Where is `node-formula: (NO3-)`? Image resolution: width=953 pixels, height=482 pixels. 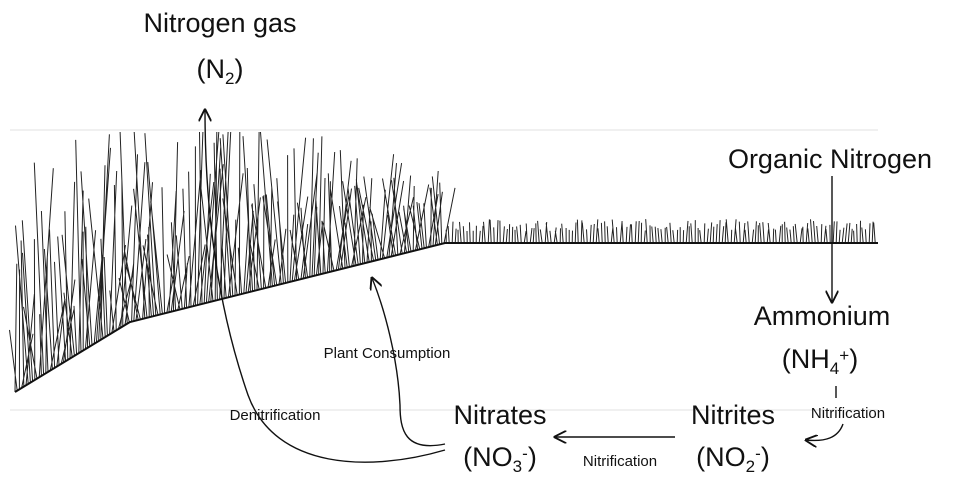
node-formula: (NO3-) is located at coordinates (500, 459).